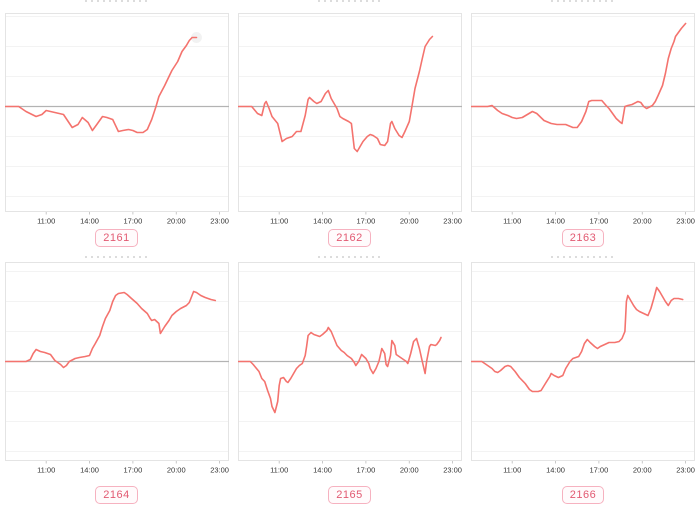  I want to click on chart-tag-row: 2165, so click(349, 494).